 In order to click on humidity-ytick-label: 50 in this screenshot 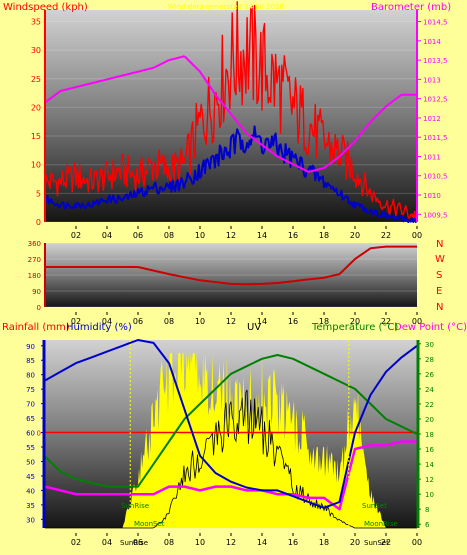, I will do `click(30, 462)`.